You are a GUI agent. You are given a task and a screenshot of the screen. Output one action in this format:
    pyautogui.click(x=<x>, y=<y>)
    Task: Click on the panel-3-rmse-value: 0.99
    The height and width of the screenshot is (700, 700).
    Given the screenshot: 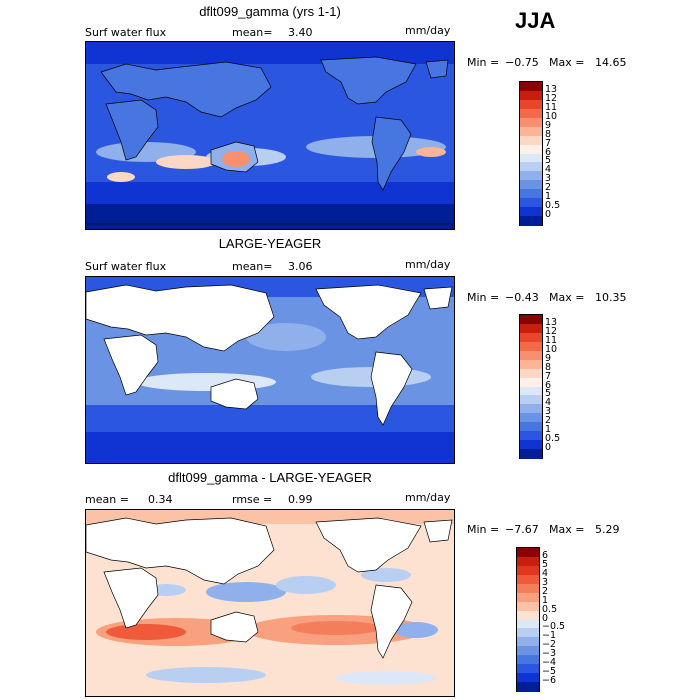 What is the action you would take?
    pyautogui.click(x=300, y=499)
    